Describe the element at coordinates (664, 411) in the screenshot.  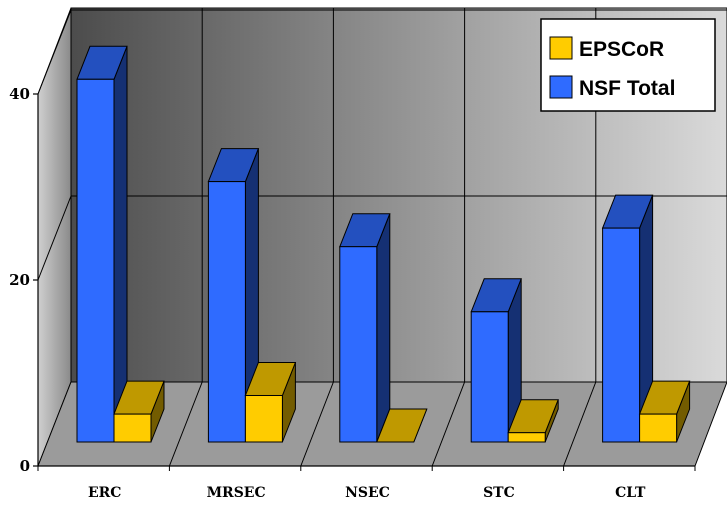
I see `bar-epscor-clt` at that location.